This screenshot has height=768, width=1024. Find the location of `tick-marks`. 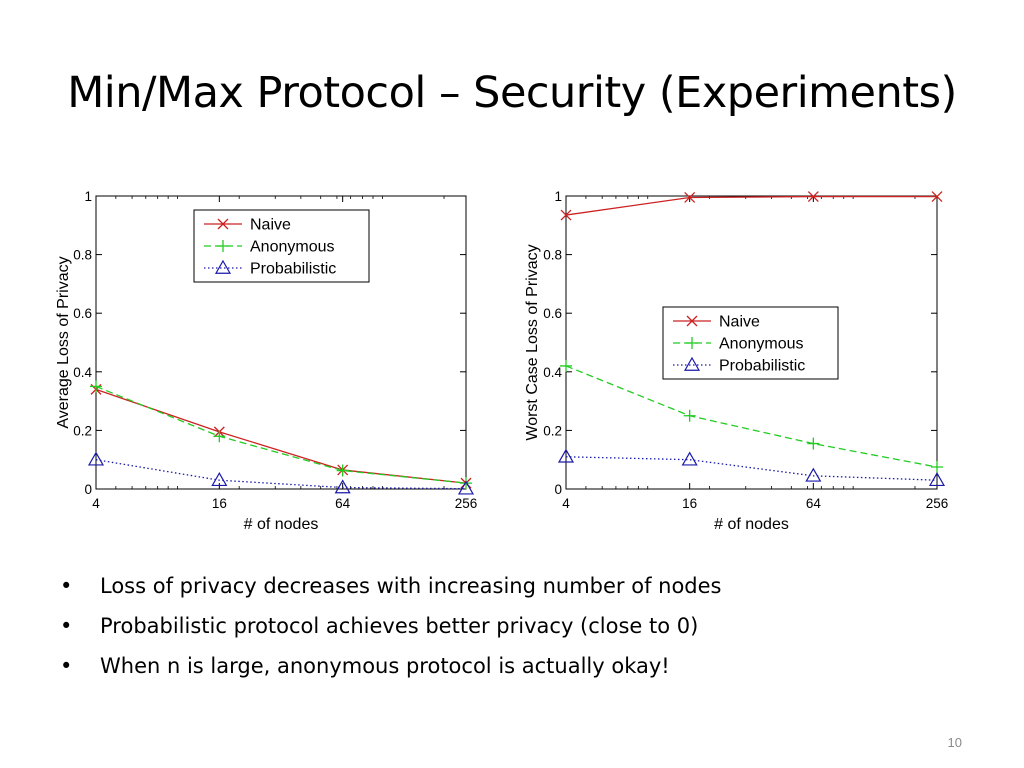

tick-marks is located at coordinates (751, 342).